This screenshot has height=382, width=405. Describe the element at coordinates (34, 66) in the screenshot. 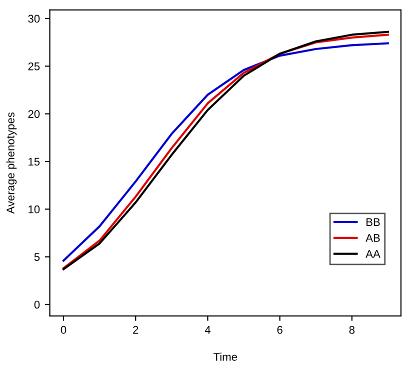

I see `y-tick-label: 25` at that location.